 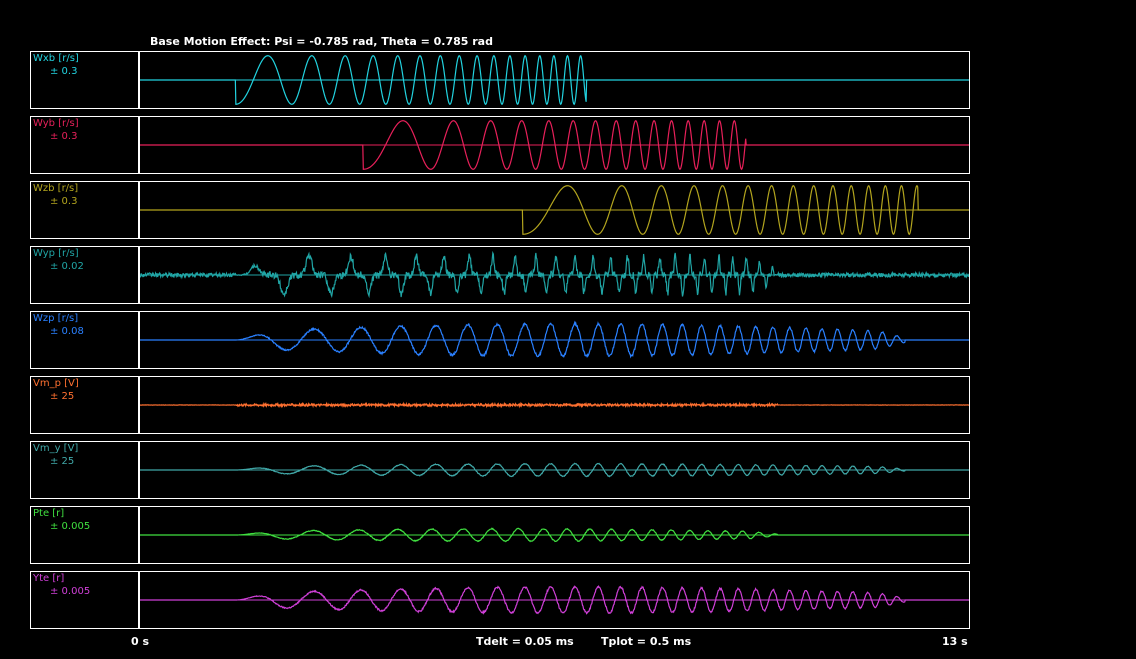 I want to click on channel-range: ± 0.08, so click(x=67, y=331).